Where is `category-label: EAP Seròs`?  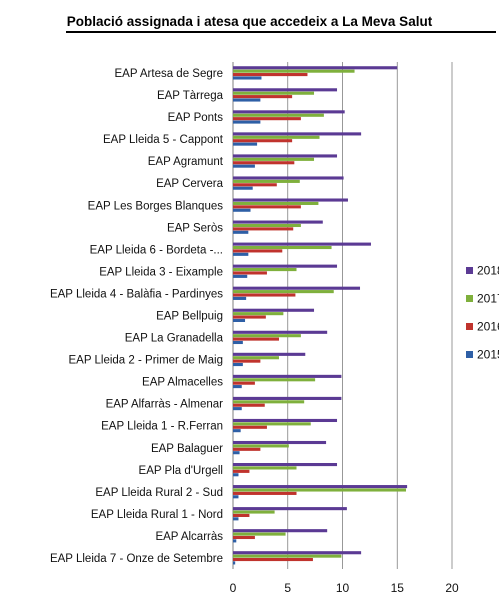
category-label: EAP Seròs is located at coordinates (195, 228).